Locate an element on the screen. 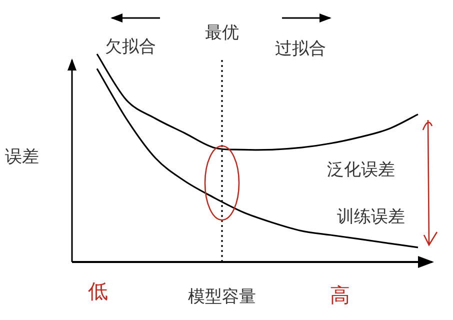  text: 高 is located at coordinates (340, 295).